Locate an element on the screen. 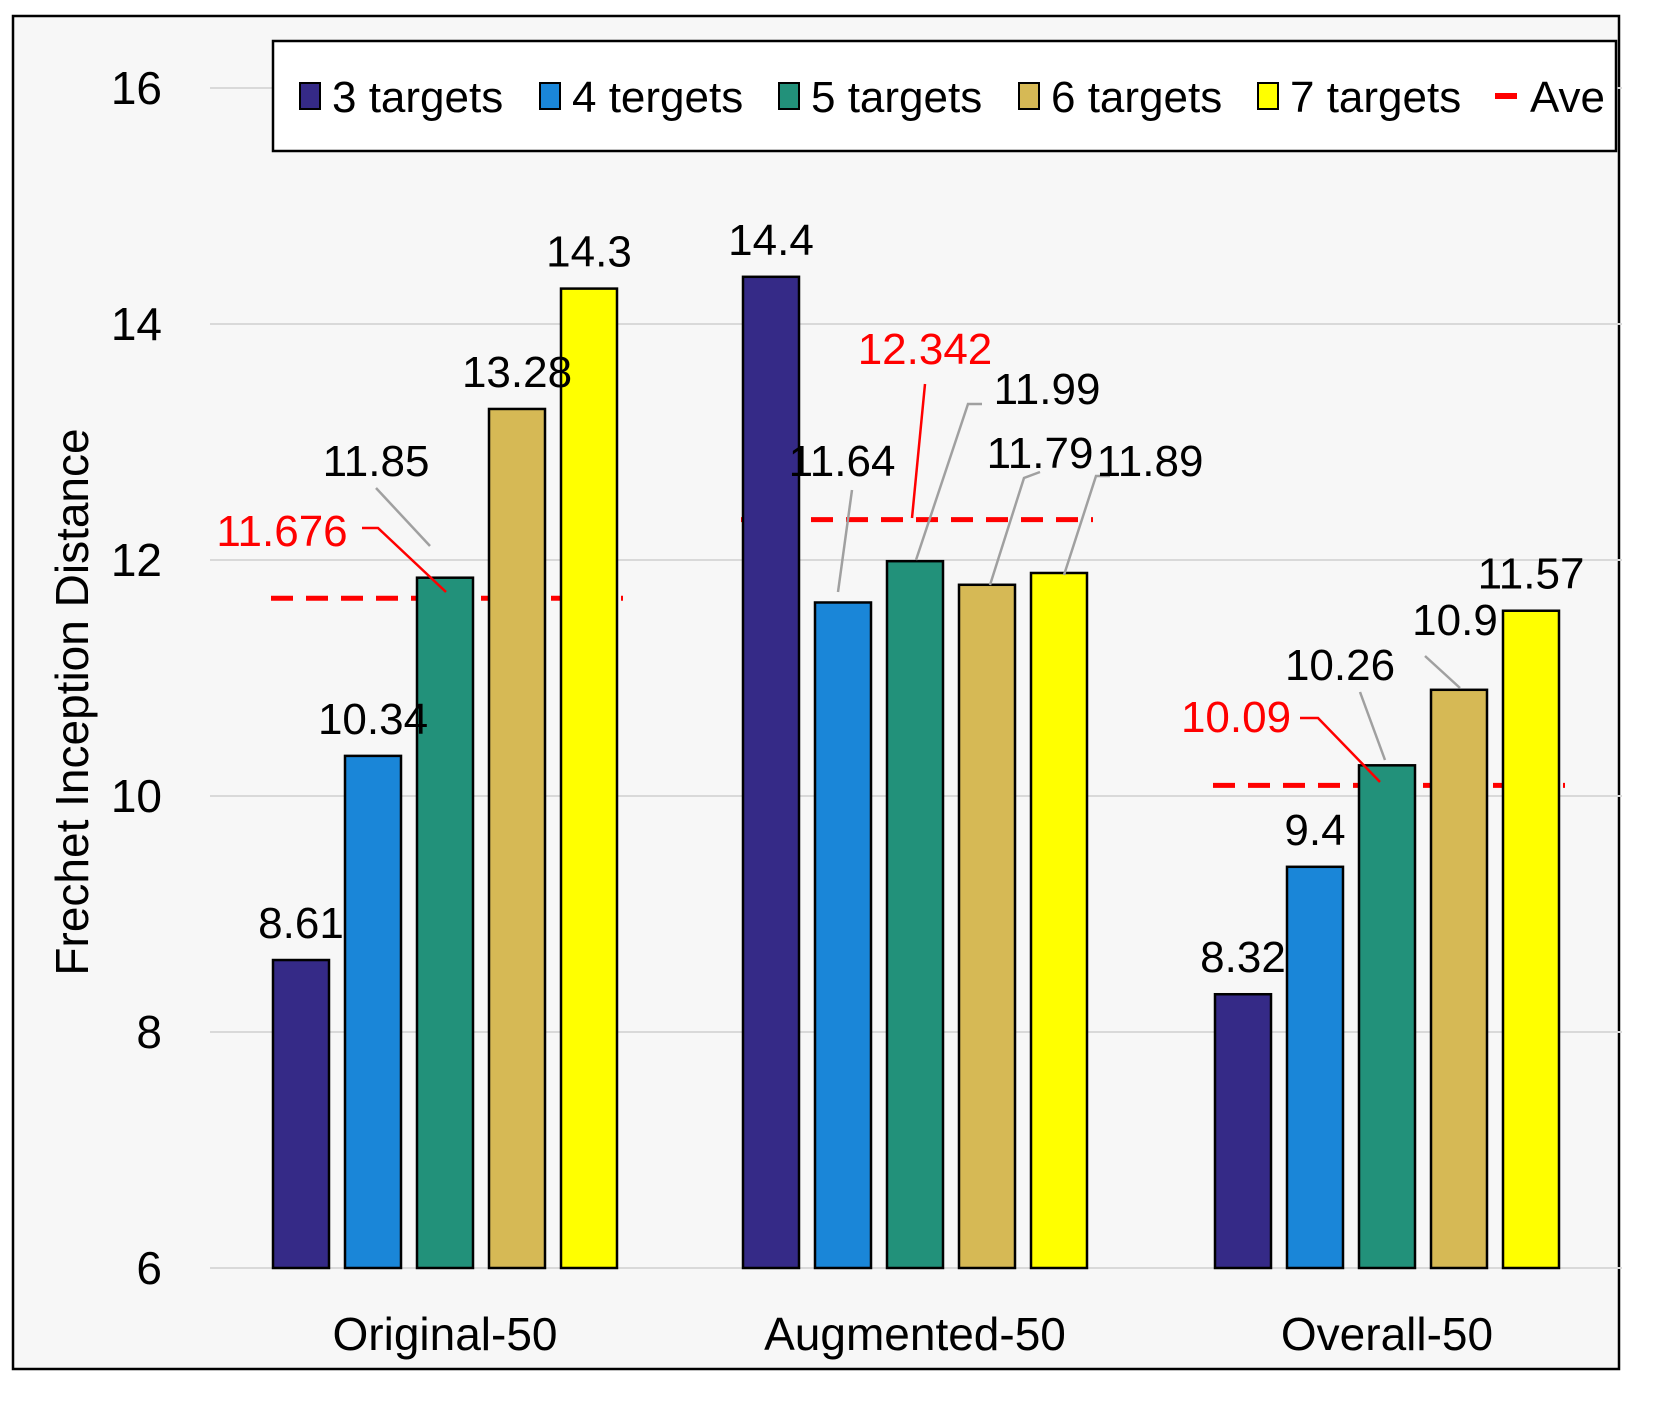 The image size is (1660, 1418). data-label: 10.34 is located at coordinates (373, 719).